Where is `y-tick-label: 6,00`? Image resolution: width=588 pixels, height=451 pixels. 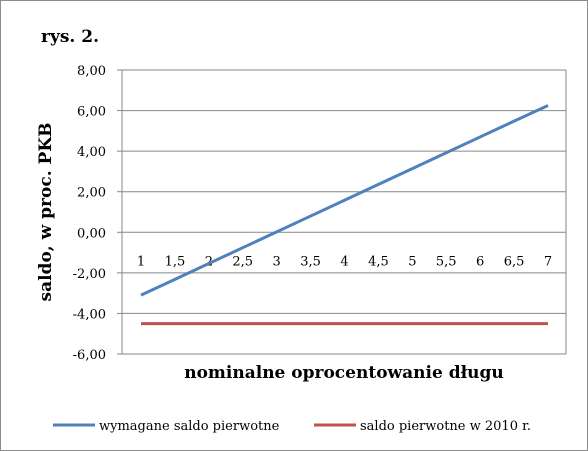
y-tick-label: 6,00 is located at coordinates (91, 112).